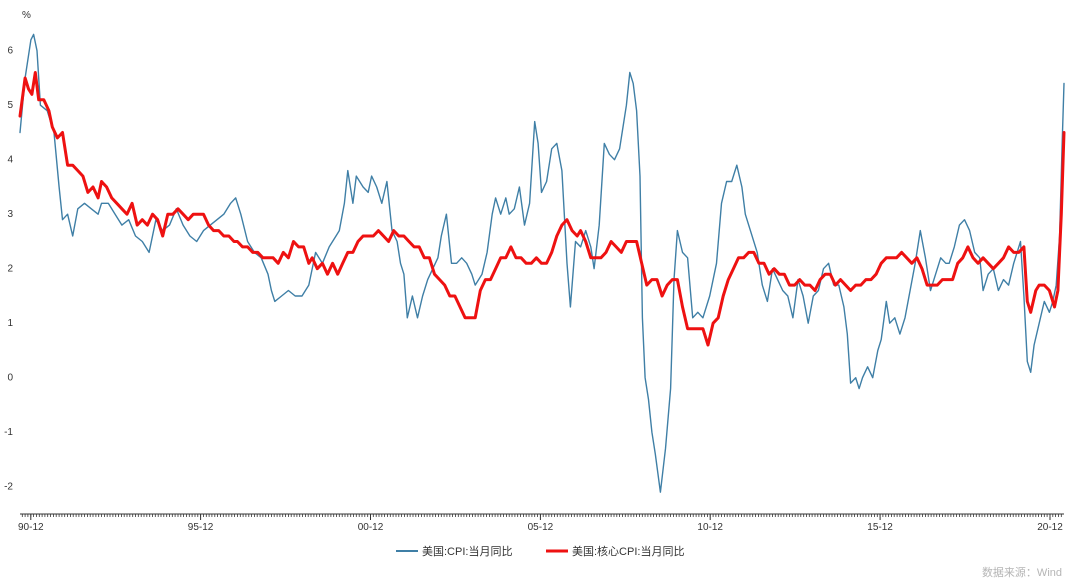 The width and height of the screenshot is (1080, 581). What do you see at coordinates (10, 51) in the screenshot?
I see `y-tick-label: 6` at bounding box center [10, 51].